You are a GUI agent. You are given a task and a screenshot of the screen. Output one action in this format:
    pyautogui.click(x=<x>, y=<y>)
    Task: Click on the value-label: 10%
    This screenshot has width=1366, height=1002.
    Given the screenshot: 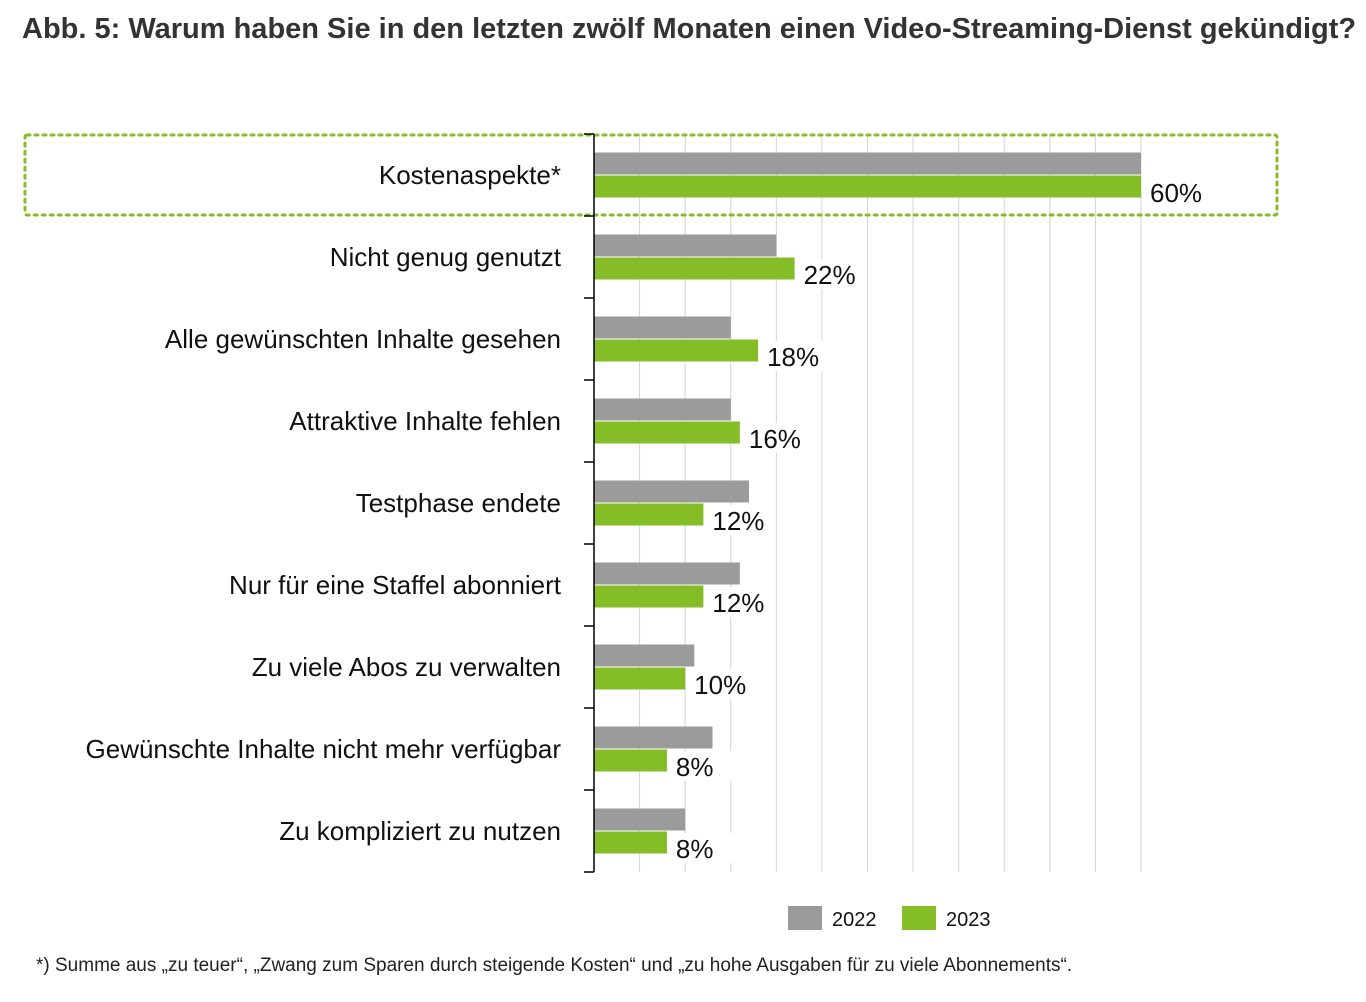 What is the action you would take?
    pyautogui.click(x=720, y=685)
    